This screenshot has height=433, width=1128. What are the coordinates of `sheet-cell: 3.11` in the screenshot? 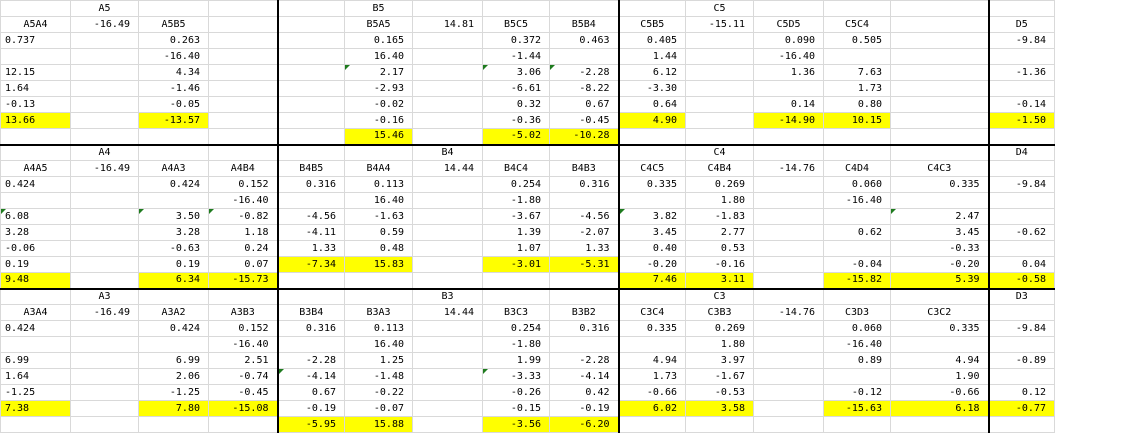 It's located at (719, 280).